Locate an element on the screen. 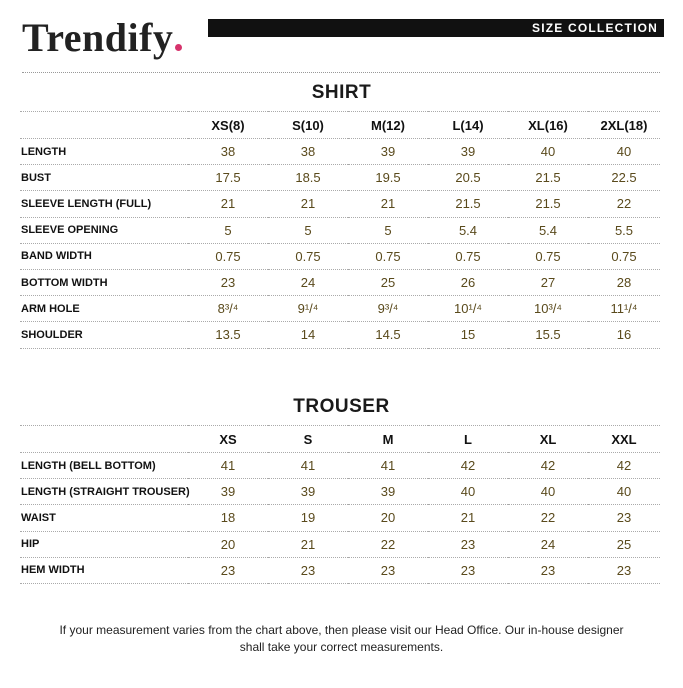 The image size is (683, 688). measurement-label: HIP is located at coordinates (104, 544).